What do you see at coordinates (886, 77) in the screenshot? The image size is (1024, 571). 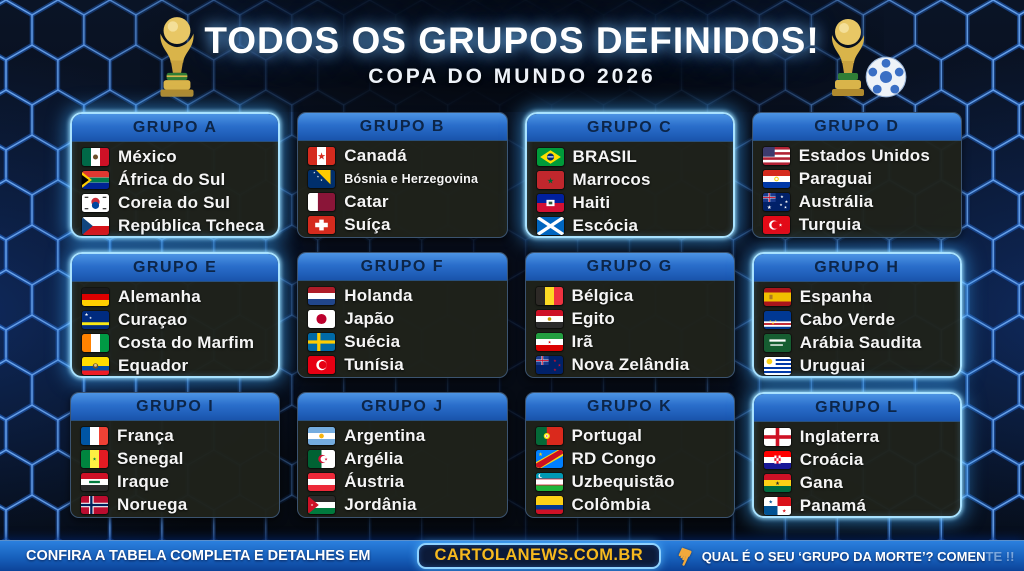 I see `soccer-ball-icon` at bounding box center [886, 77].